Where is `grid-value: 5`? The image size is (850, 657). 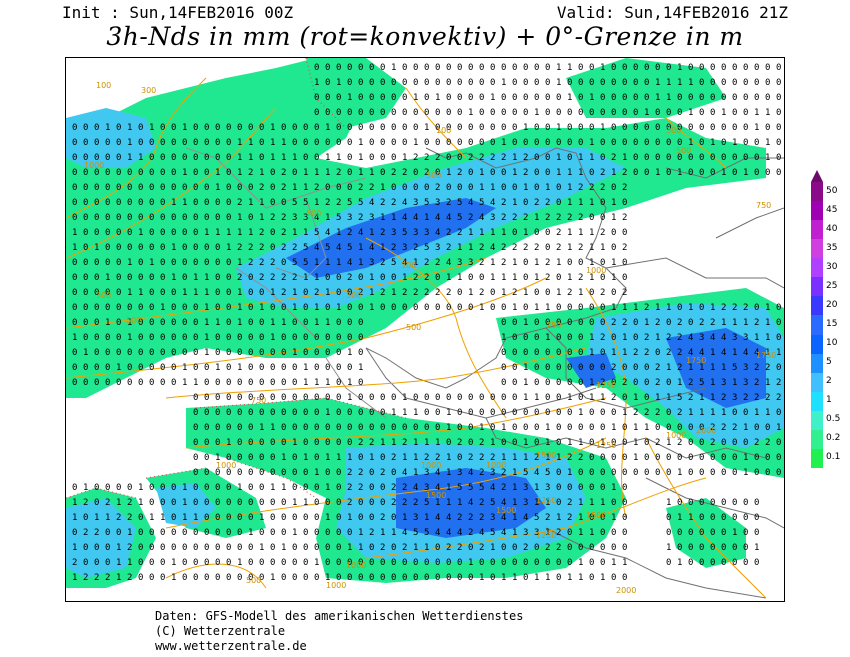
grid-value: 5 is located at coordinates (426, 203).